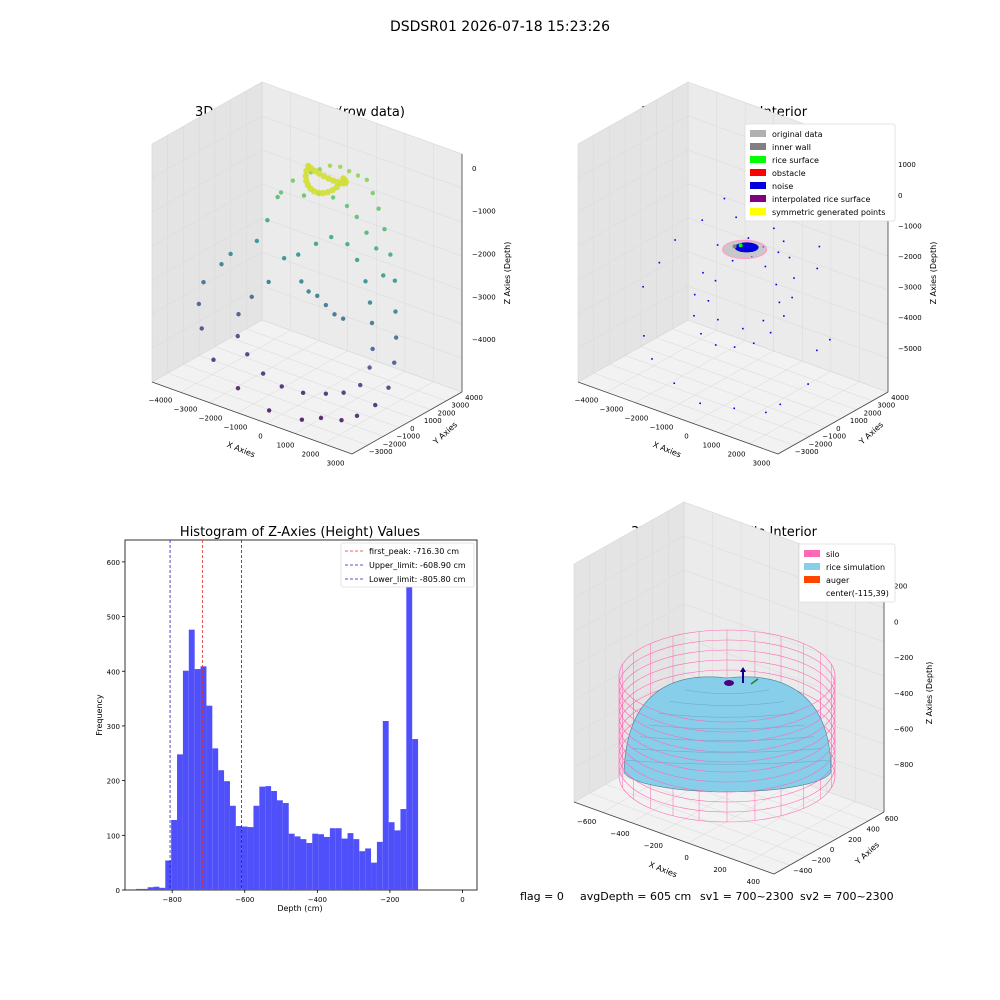  What do you see at coordinates (417, 565) in the screenshot?
I see `legend-entry: Upper_limit: -608.90 cm` at bounding box center [417, 565].